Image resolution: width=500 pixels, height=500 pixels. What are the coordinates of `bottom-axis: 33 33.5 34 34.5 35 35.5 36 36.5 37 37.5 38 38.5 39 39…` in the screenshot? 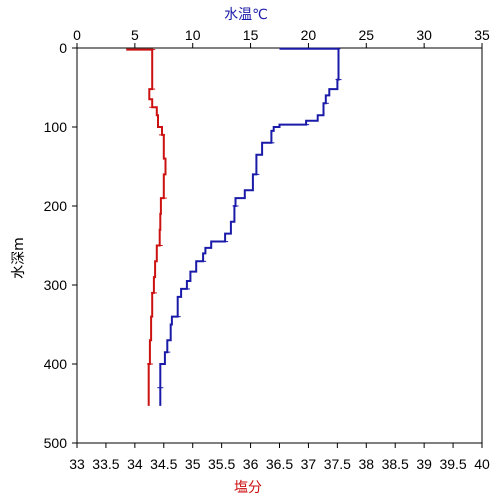 It's located at (279, 457).